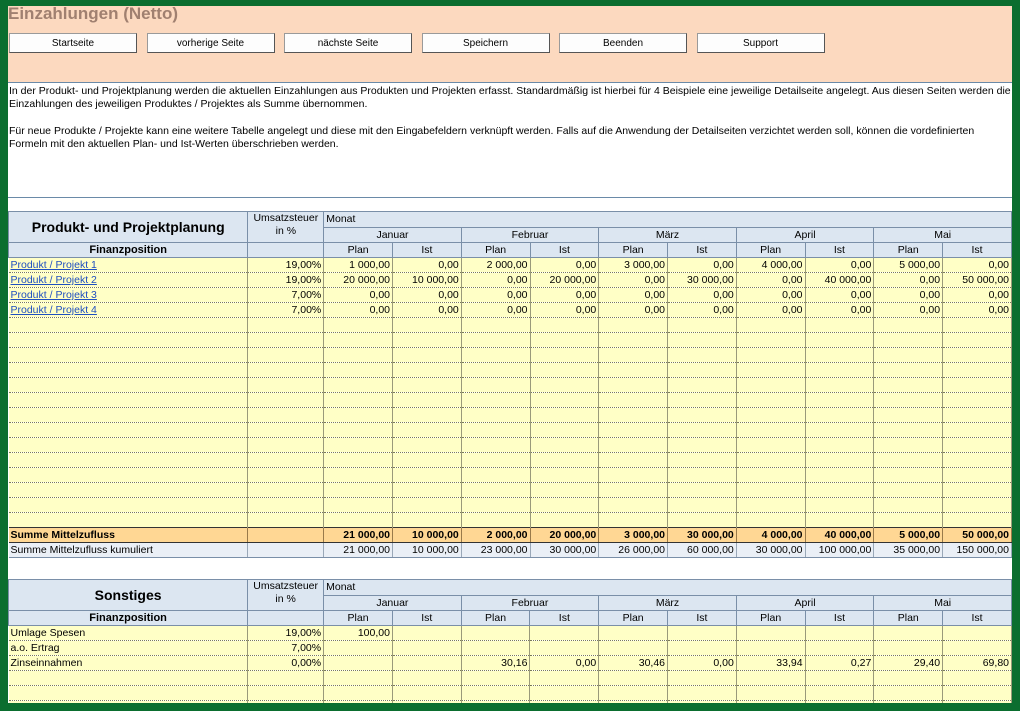  Describe the element at coordinates (908, 663) in the screenshot. I see `value-cell: 29,40` at that location.